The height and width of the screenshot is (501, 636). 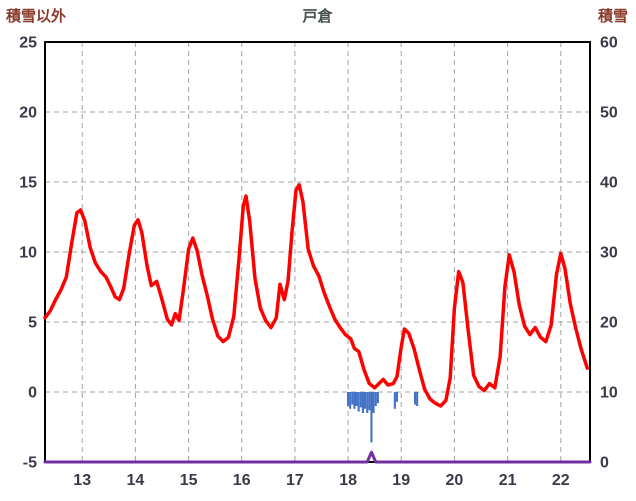 I want to click on right-axis-title: 積雪, so click(x=612, y=16).